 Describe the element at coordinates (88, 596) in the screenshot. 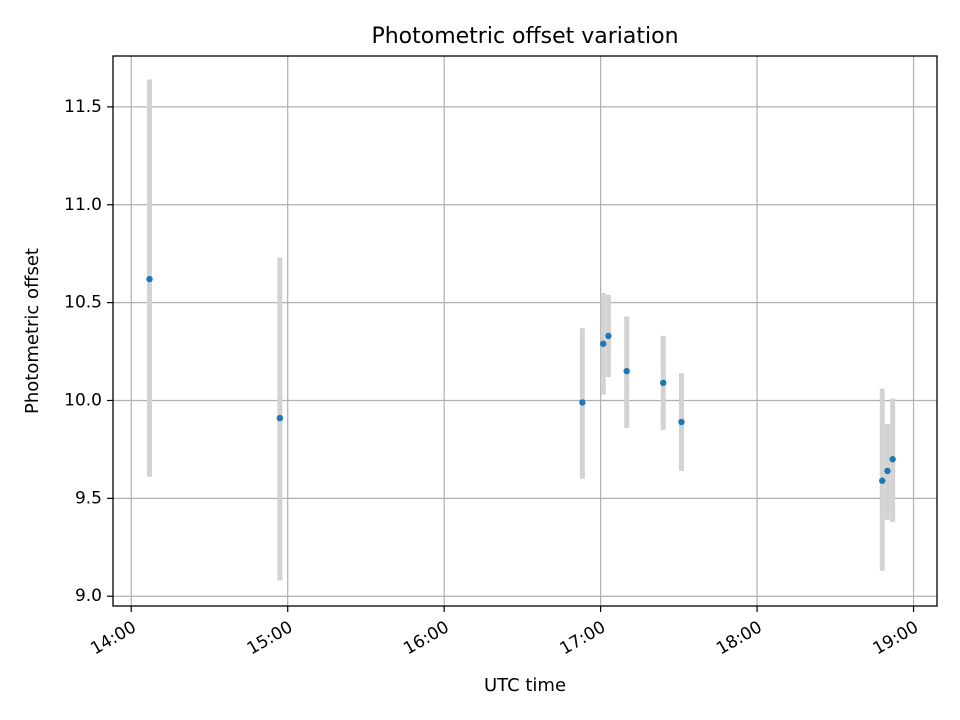

I see `y-tick-label: 9.0` at that location.